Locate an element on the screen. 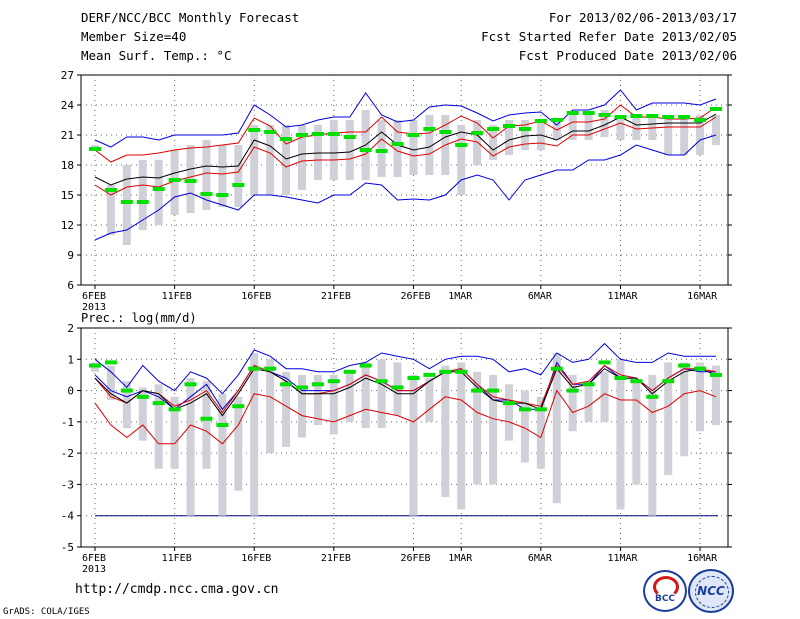  panel2-xtick-label: 1MAR is located at coordinates (460, 558).